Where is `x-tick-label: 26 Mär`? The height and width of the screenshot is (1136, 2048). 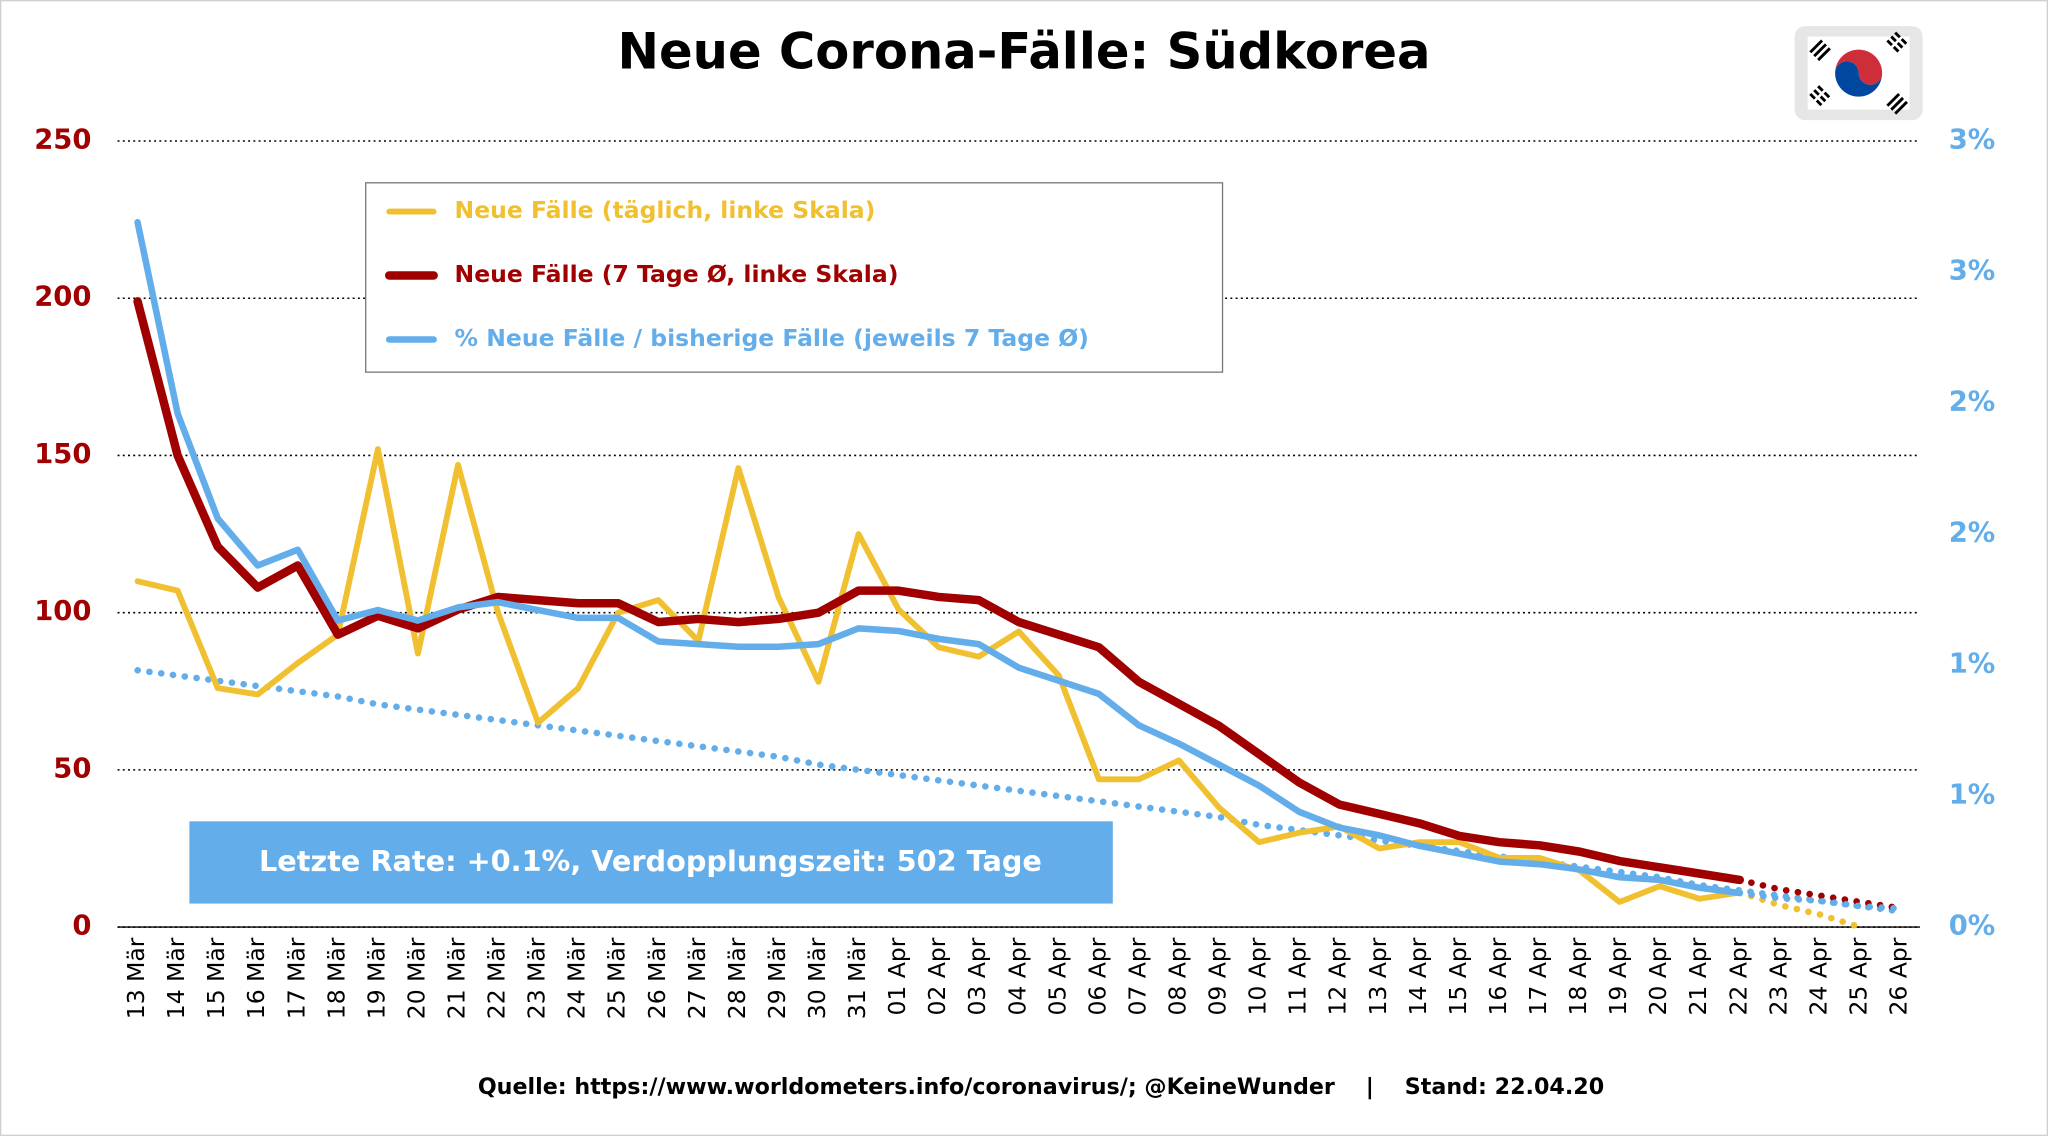
x-tick-label: 26 Mär is located at coordinates (657, 978).